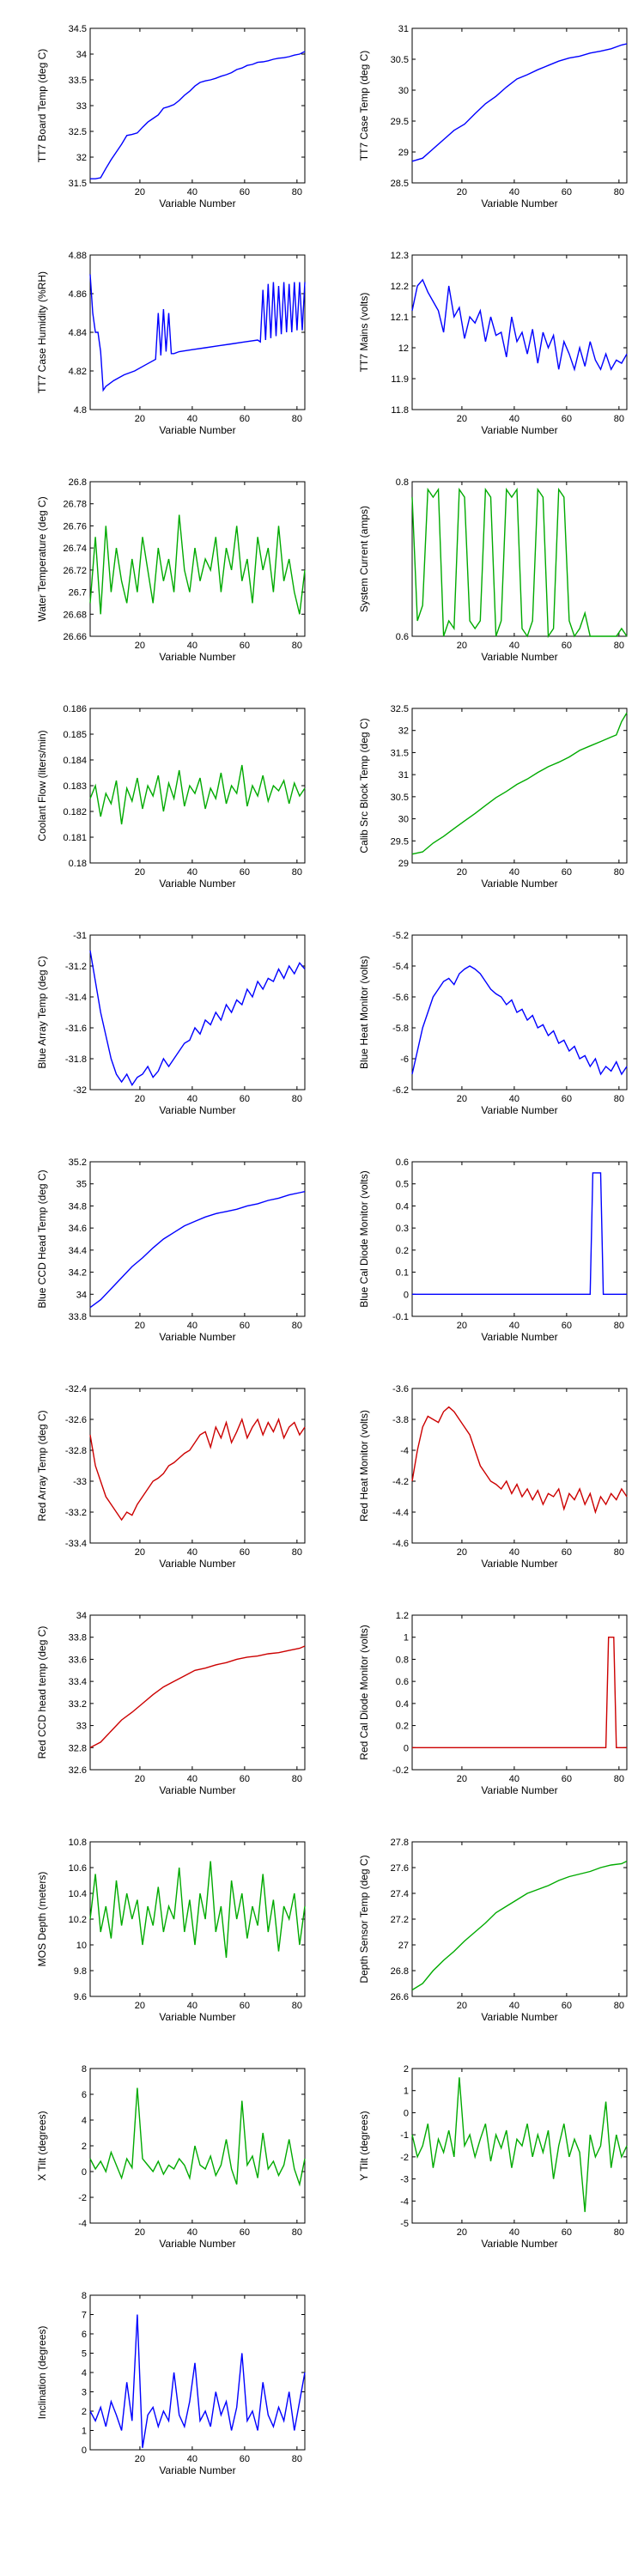 The height and width of the screenshot is (2576, 644). I want to click on y-tick-label: 33.8, so click(78, 1638).